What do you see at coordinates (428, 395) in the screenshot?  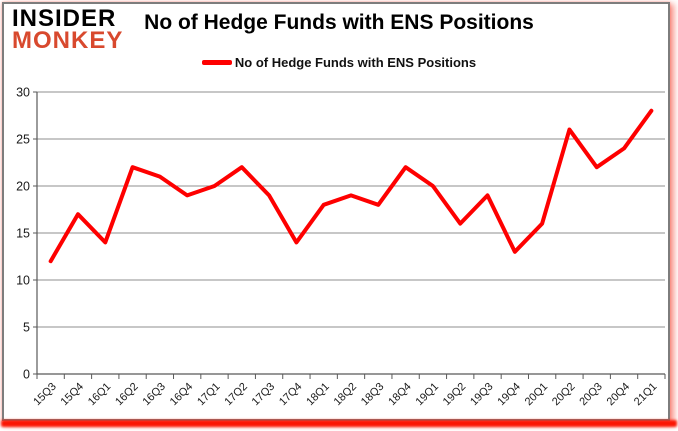 I see `x-tick-label: 19Q1` at bounding box center [428, 395].